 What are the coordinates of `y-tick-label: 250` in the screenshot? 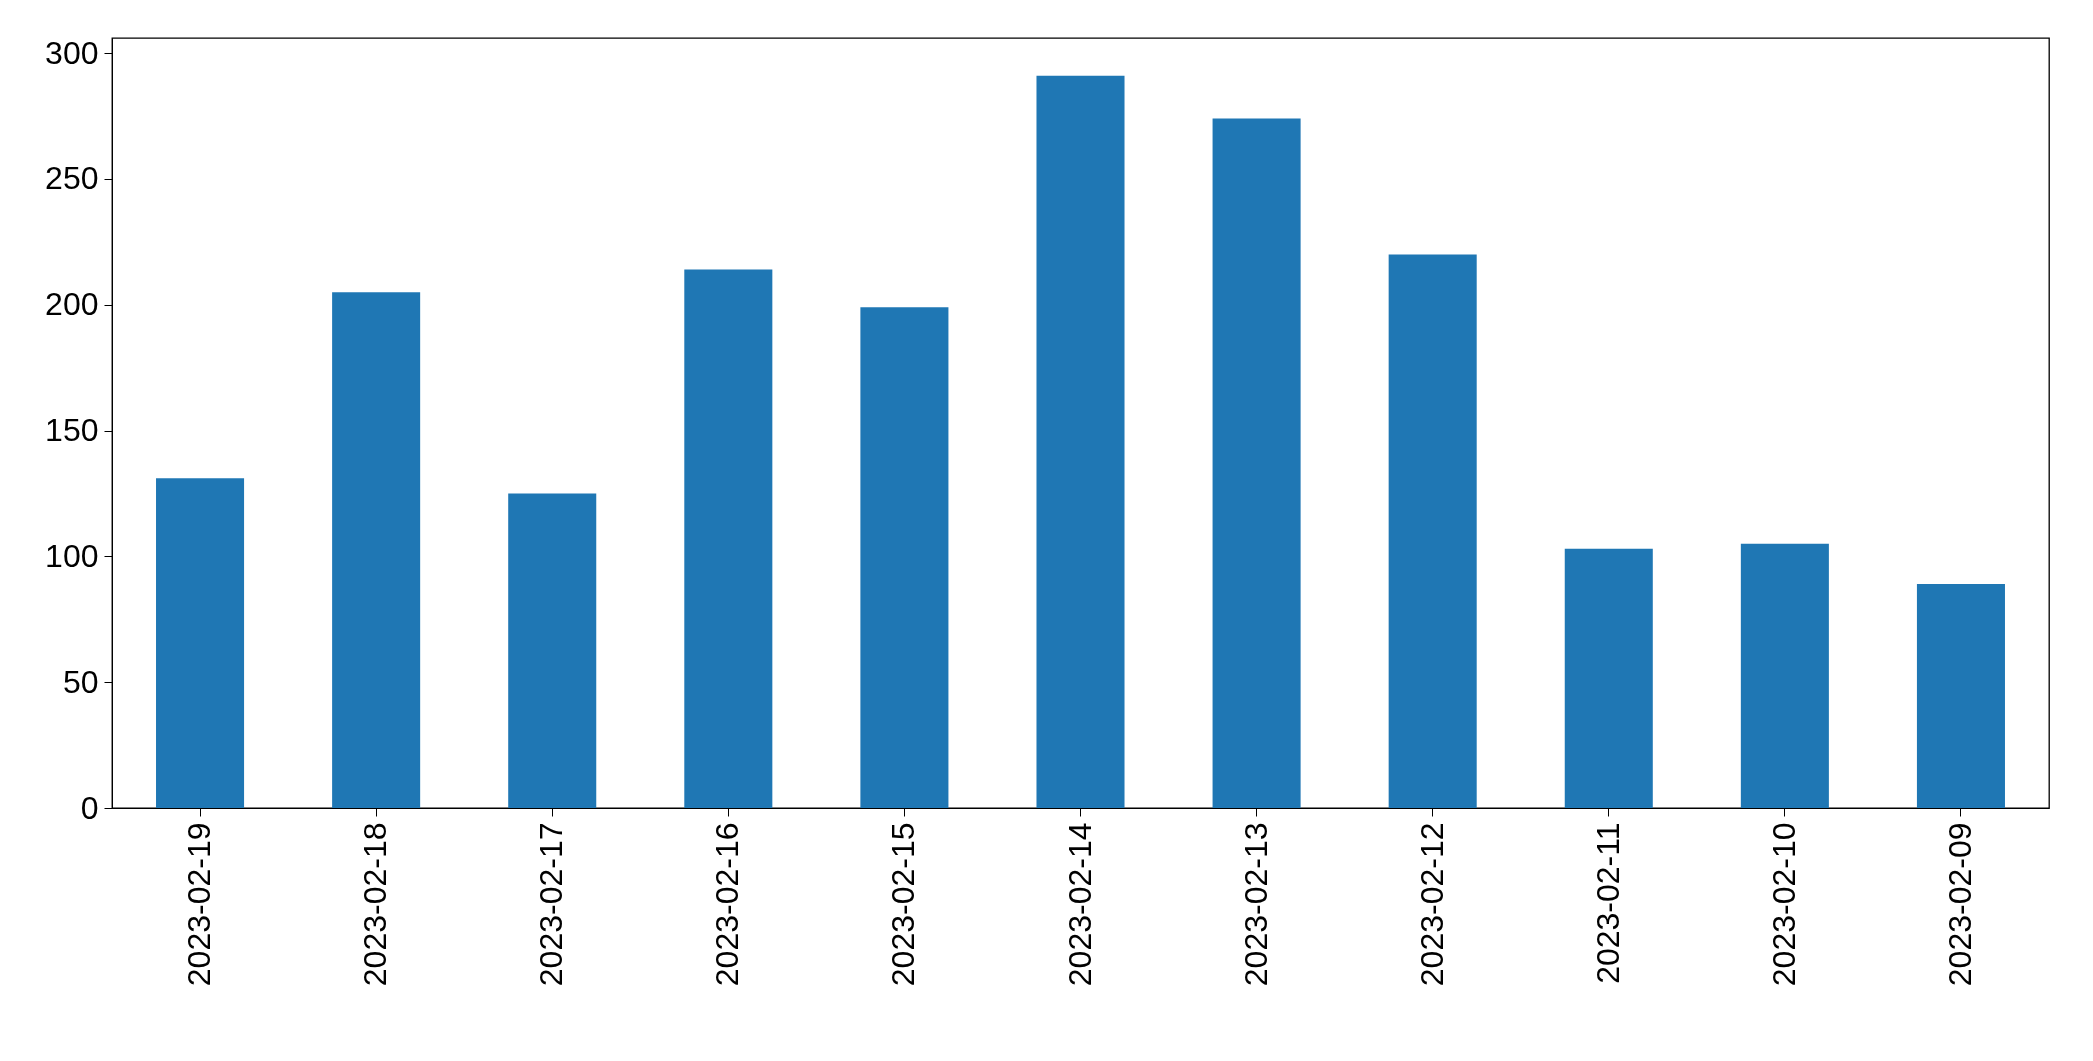 It's located at (72, 178).